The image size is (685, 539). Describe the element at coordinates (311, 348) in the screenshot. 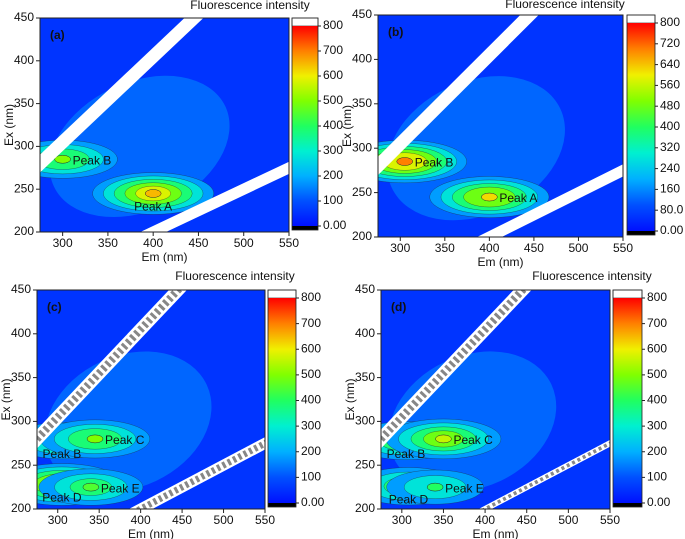

I see `colorbar-tick-label: 600` at that location.